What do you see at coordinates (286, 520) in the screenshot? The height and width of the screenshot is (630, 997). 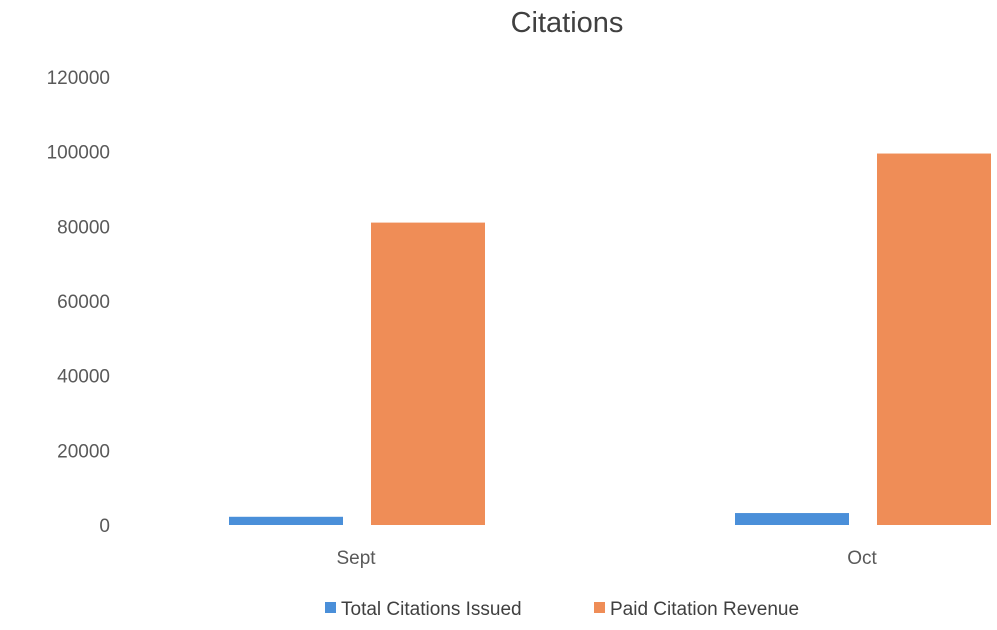 I see `bar-total-citations-issued-sept` at bounding box center [286, 520].